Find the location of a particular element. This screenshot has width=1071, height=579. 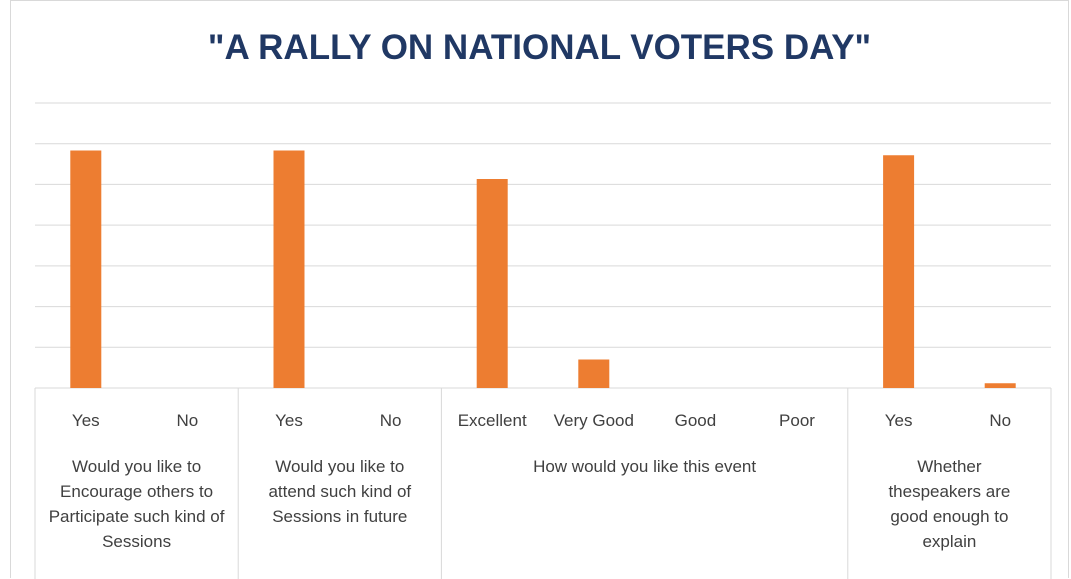

x-tick-label: Good is located at coordinates (696, 420).